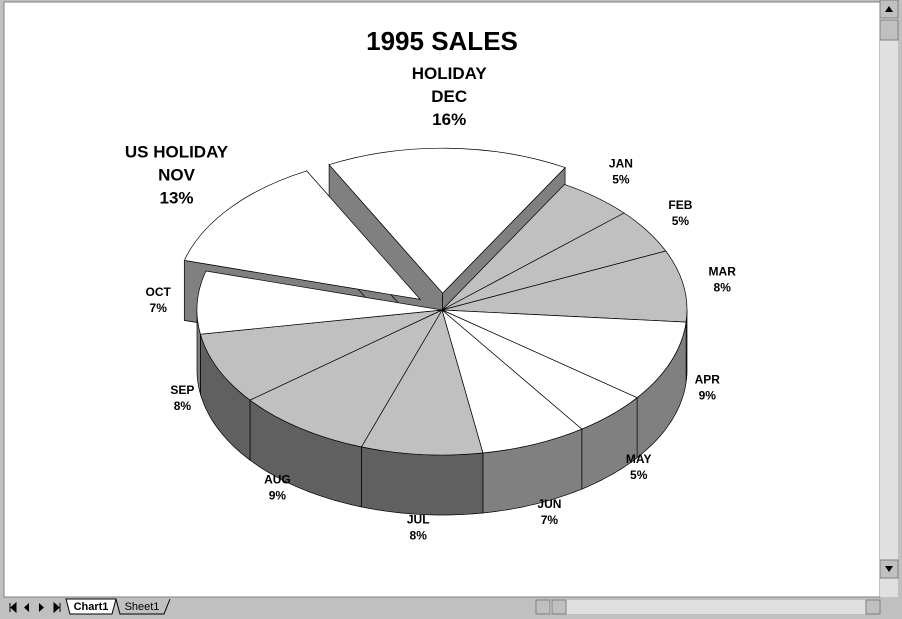  I want to click on category-label: SEP, so click(182, 390).